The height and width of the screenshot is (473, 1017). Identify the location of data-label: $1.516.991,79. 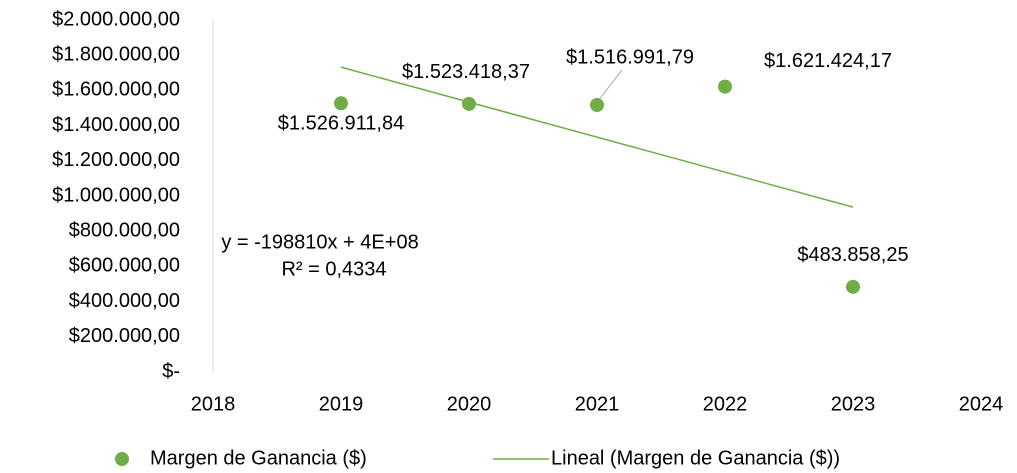
(630, 57).